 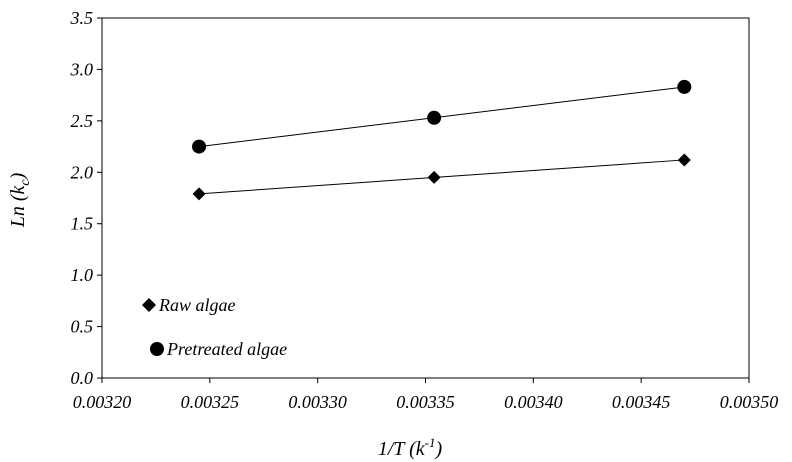 What do you see at coordinates (641, 402) in the screenshot?
I see `x-tick-label: 0.00345` at bounding box center [641, 402].